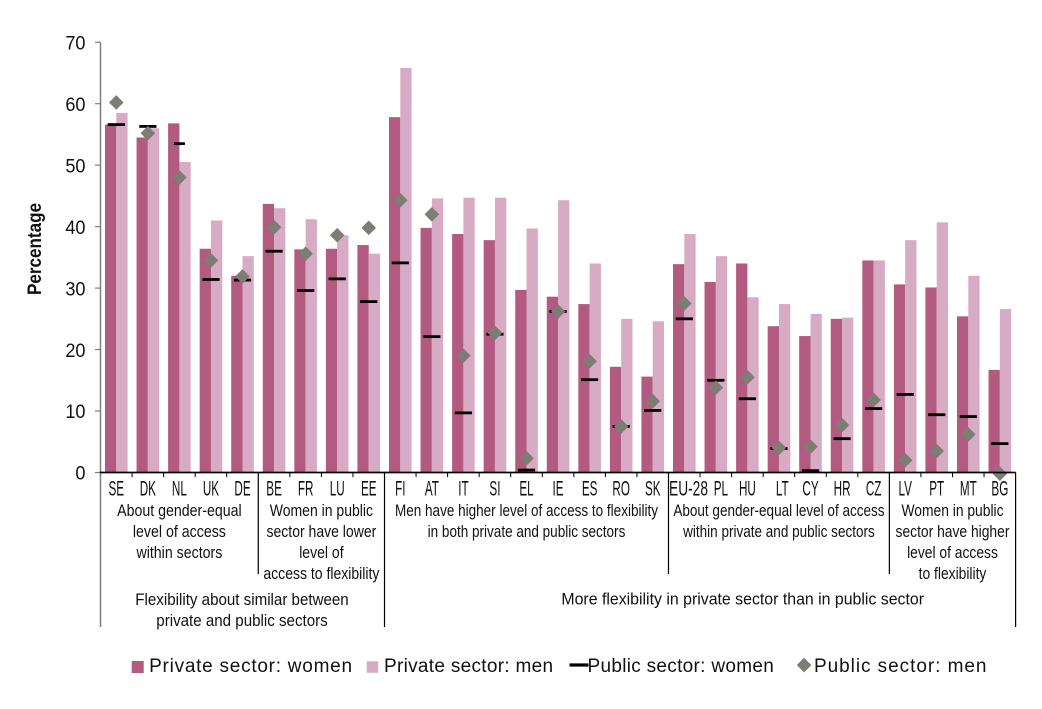 The height and width of the screenshot is (709, 1042). I want to click on svg-text: DK, so click(148, 488).